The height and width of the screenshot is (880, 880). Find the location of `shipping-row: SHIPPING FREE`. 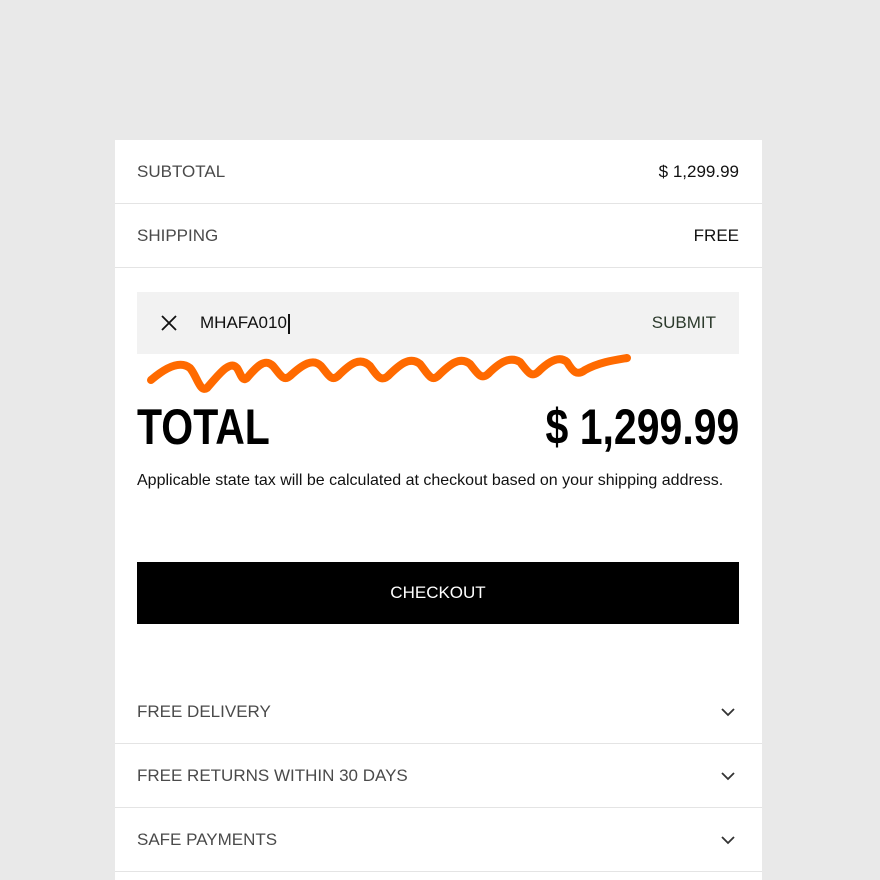

shipping-row: SHIPPING FREE is located at coordinates (438, 236).